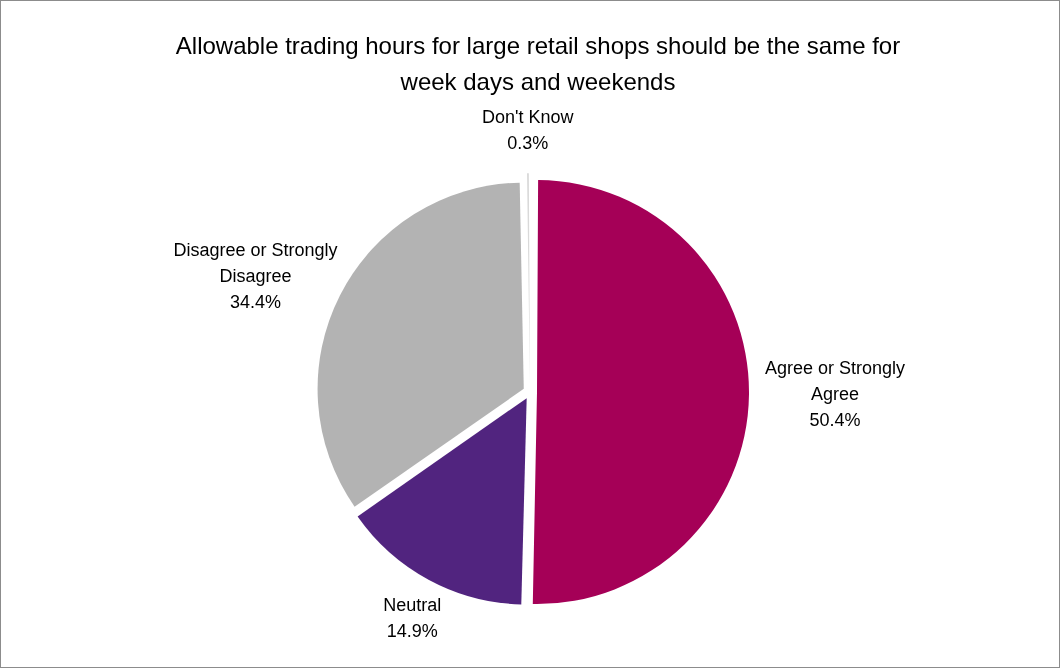 This screenshot has height=668, width=1060. What do you see at coordinates (835, 380) in the screenshot?
I see `slice-label: Agree or Strongly Agree` at bounding box center [835, 380].